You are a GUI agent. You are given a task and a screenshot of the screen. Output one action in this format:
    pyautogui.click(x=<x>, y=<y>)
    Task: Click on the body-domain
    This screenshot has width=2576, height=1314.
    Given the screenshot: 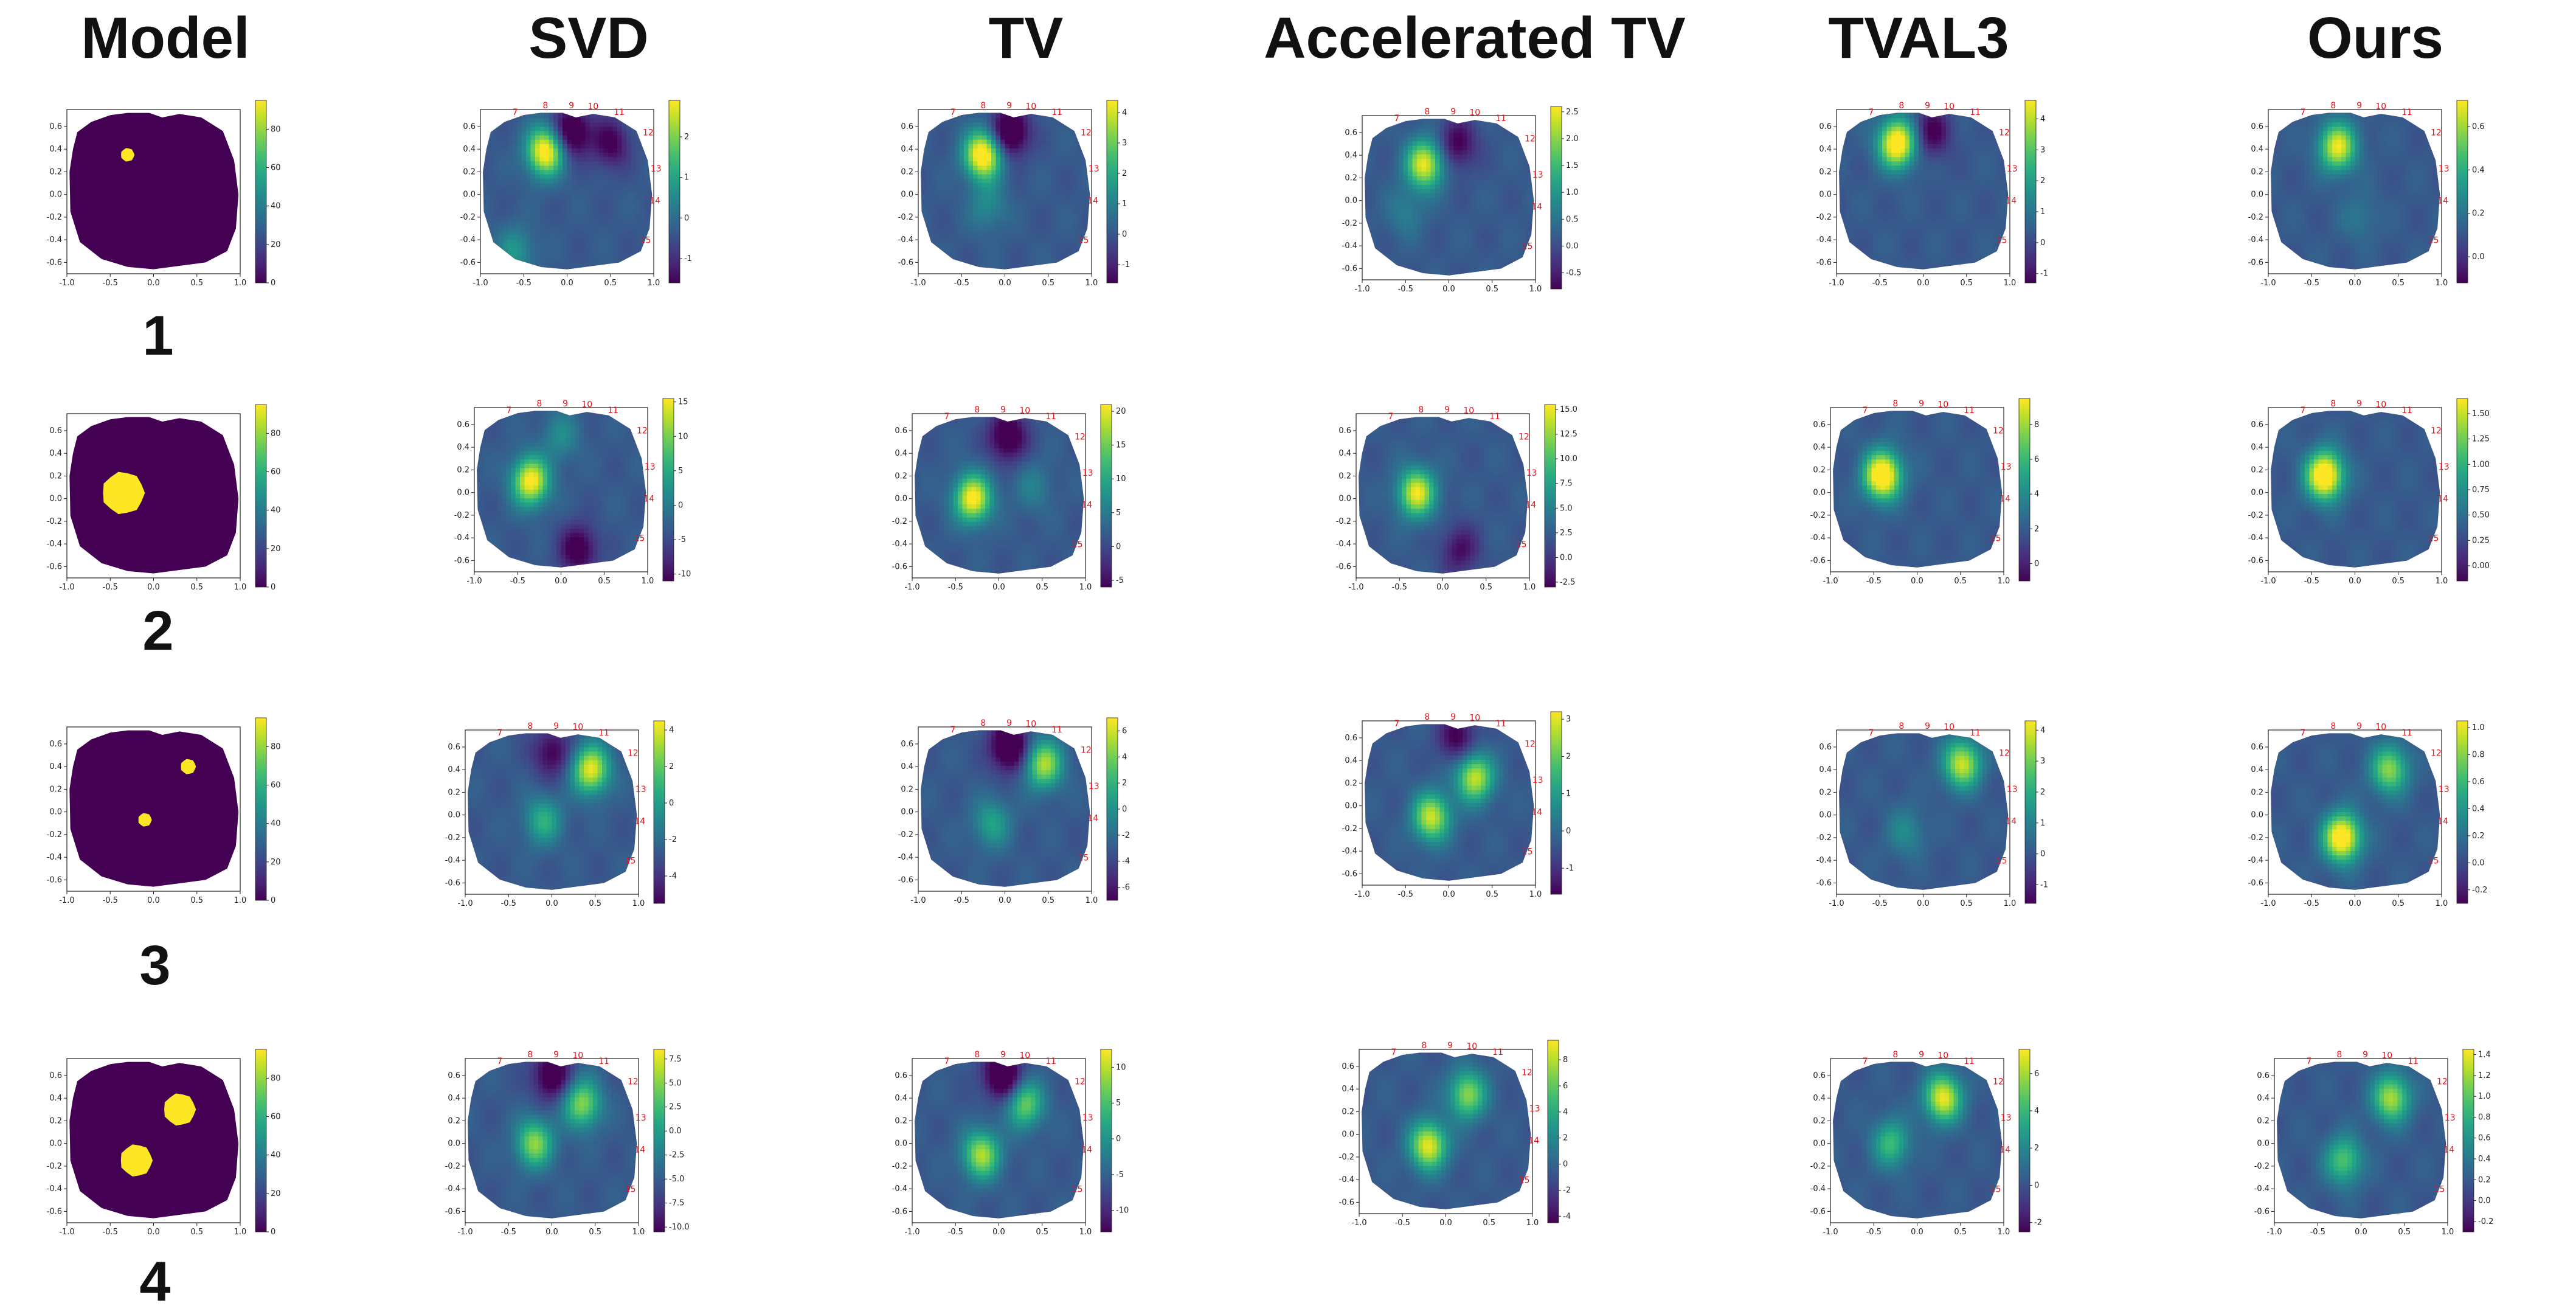 What is the action you would take?
    pyautogui.click(x=153, y=809)
    